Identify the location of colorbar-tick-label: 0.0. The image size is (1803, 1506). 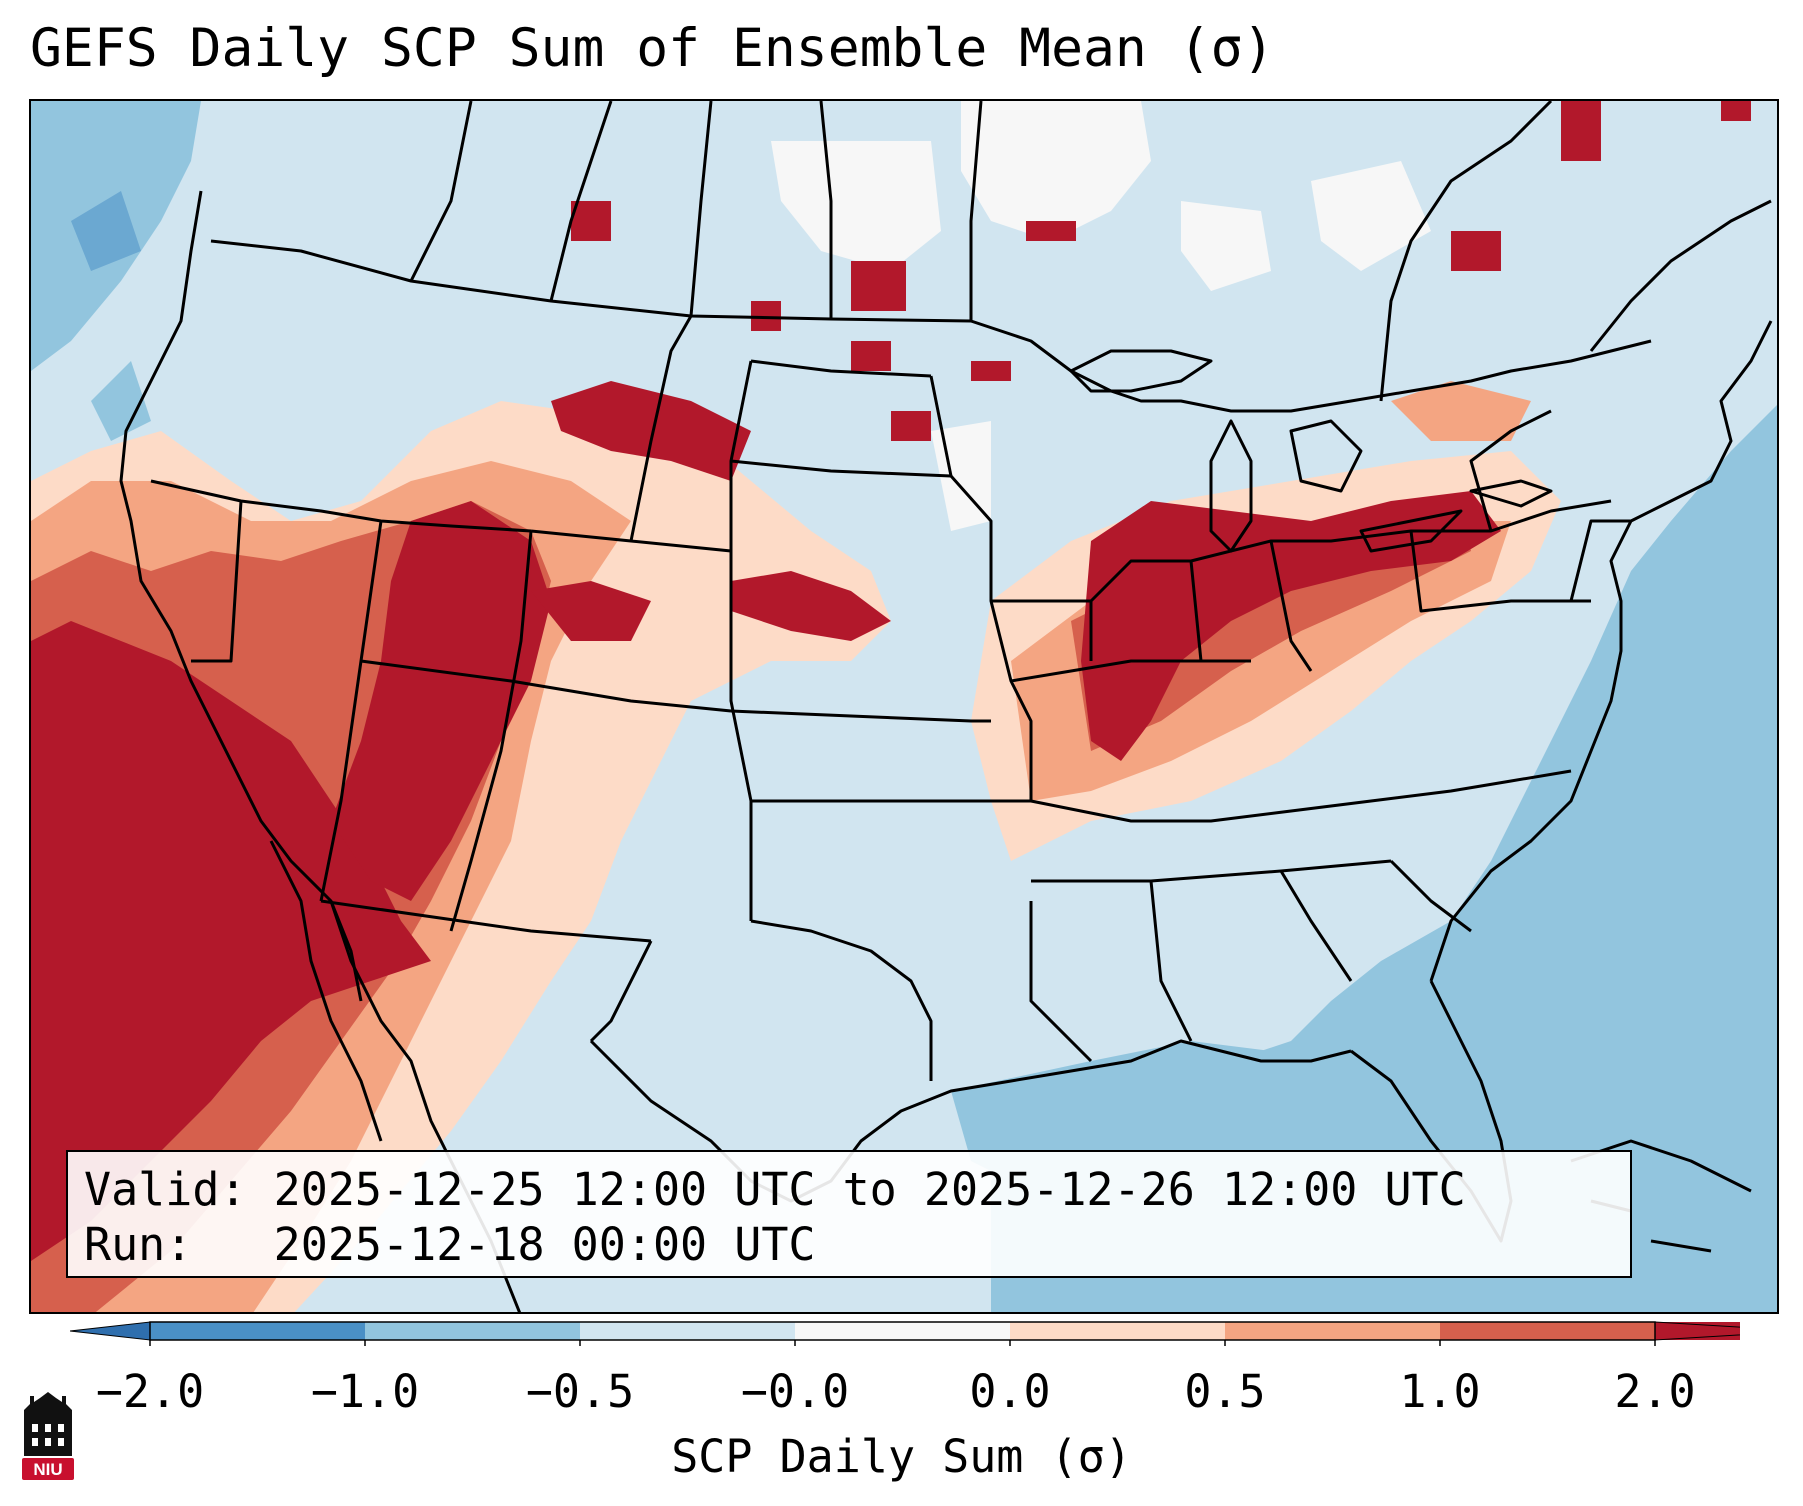
(1010, 1391).